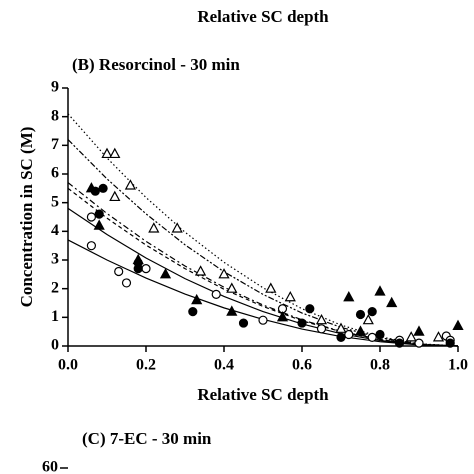  Describe the element at coordinates (55, 259) in the screenshot. I see `y-tick-label: 3` at that location.